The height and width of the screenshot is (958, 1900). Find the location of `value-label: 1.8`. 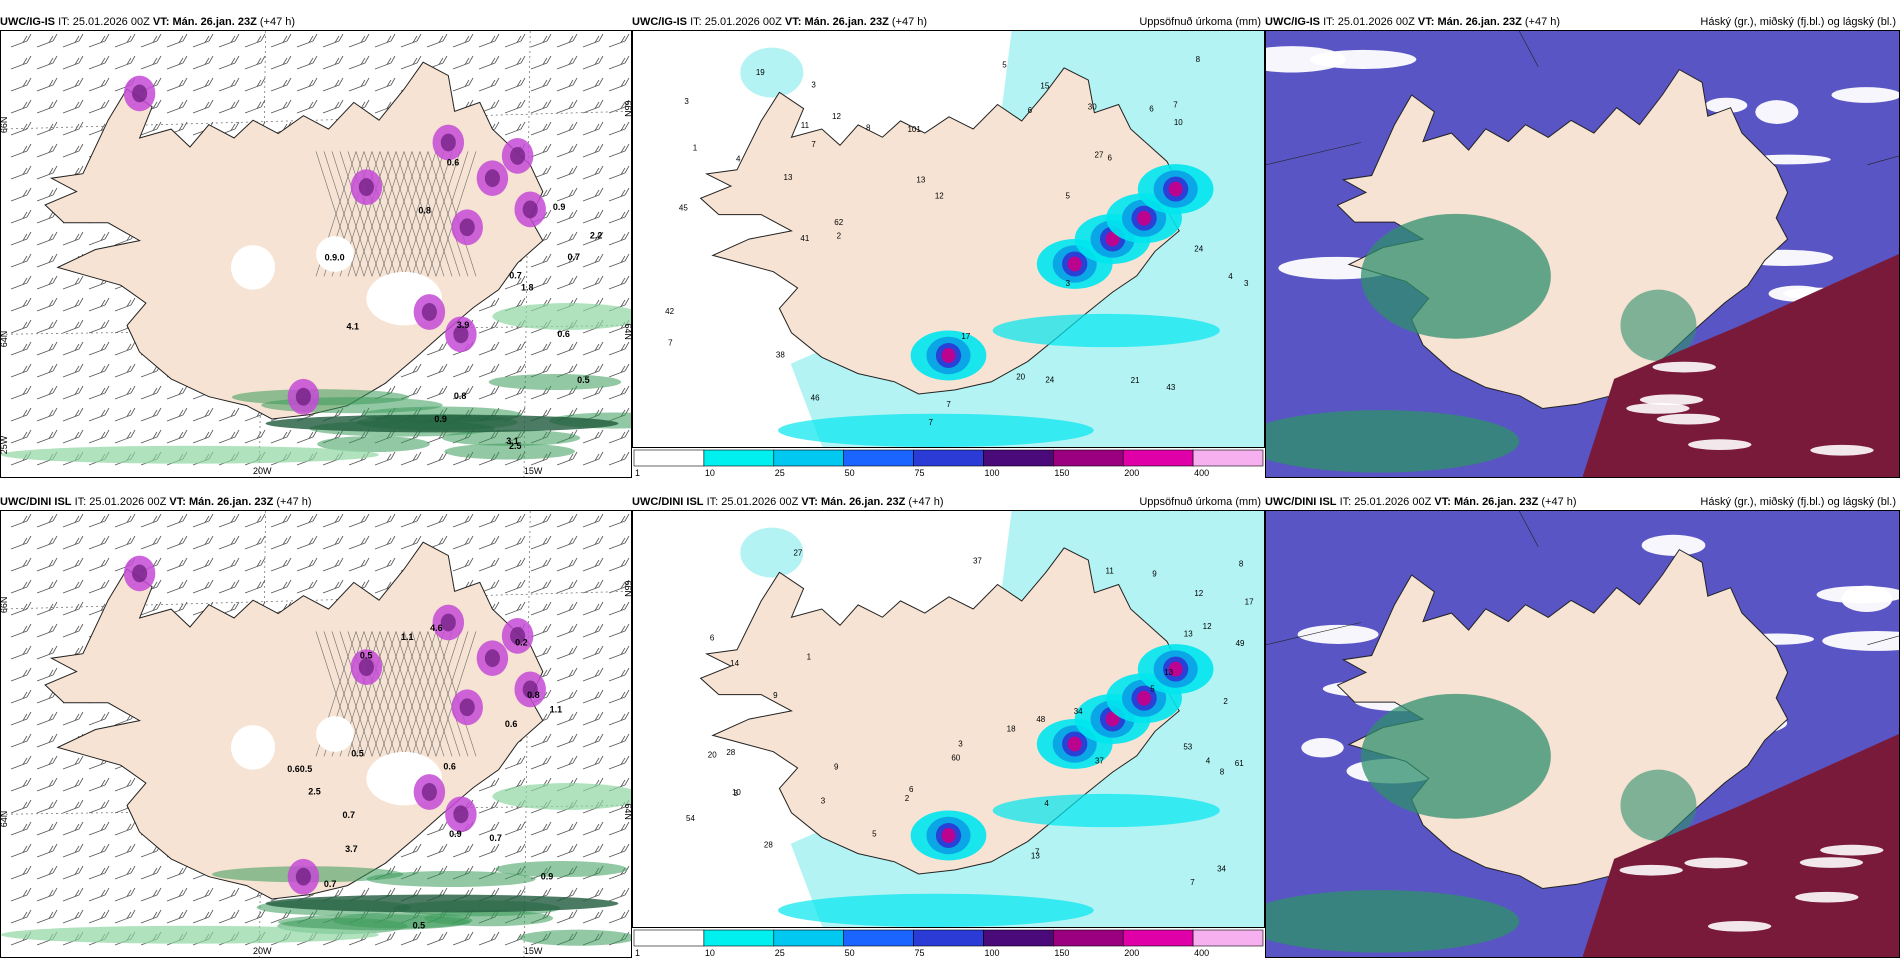

value-label: 1.8 is located at coordinates (527, 288).